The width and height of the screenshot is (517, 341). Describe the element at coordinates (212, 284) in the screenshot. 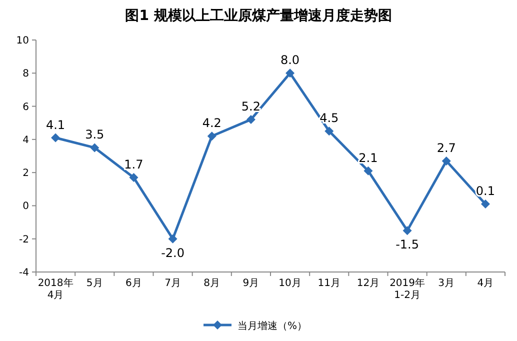

I see `x-tick-label: 8月` at that location.